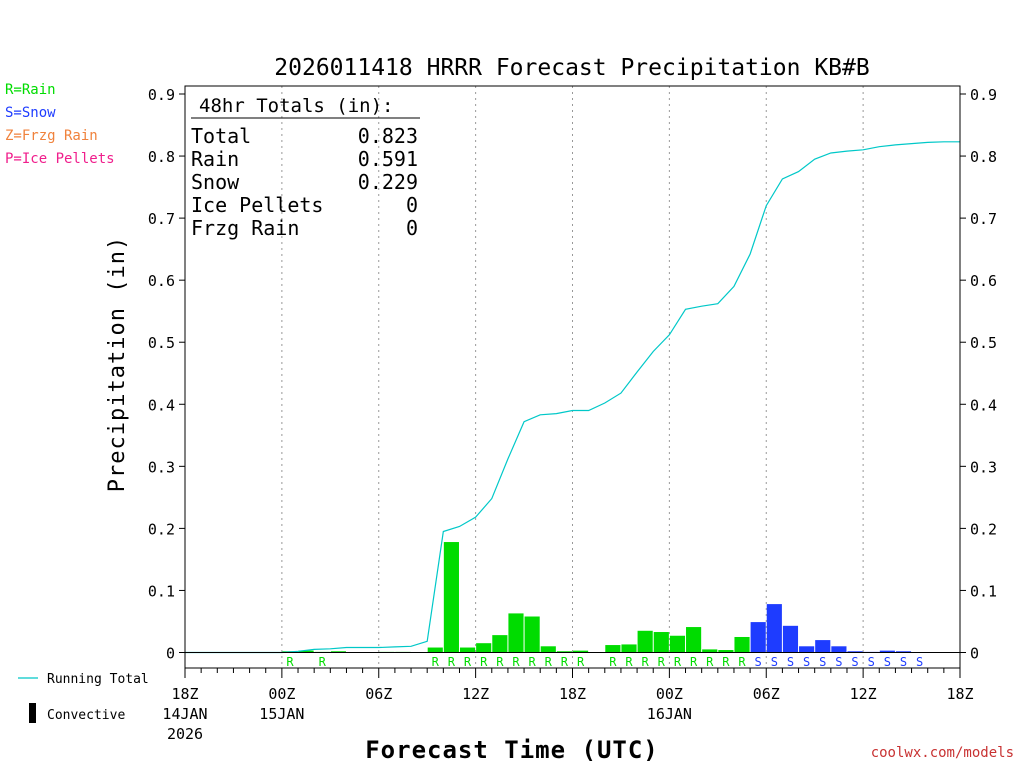 The height and width of the screenshot is (768, 1024). What do you see at coordinates (60, 159) in the screenshot?
I see `legend-ice-pellets: P=Ice Pellets` at bounding box center [60, 159].